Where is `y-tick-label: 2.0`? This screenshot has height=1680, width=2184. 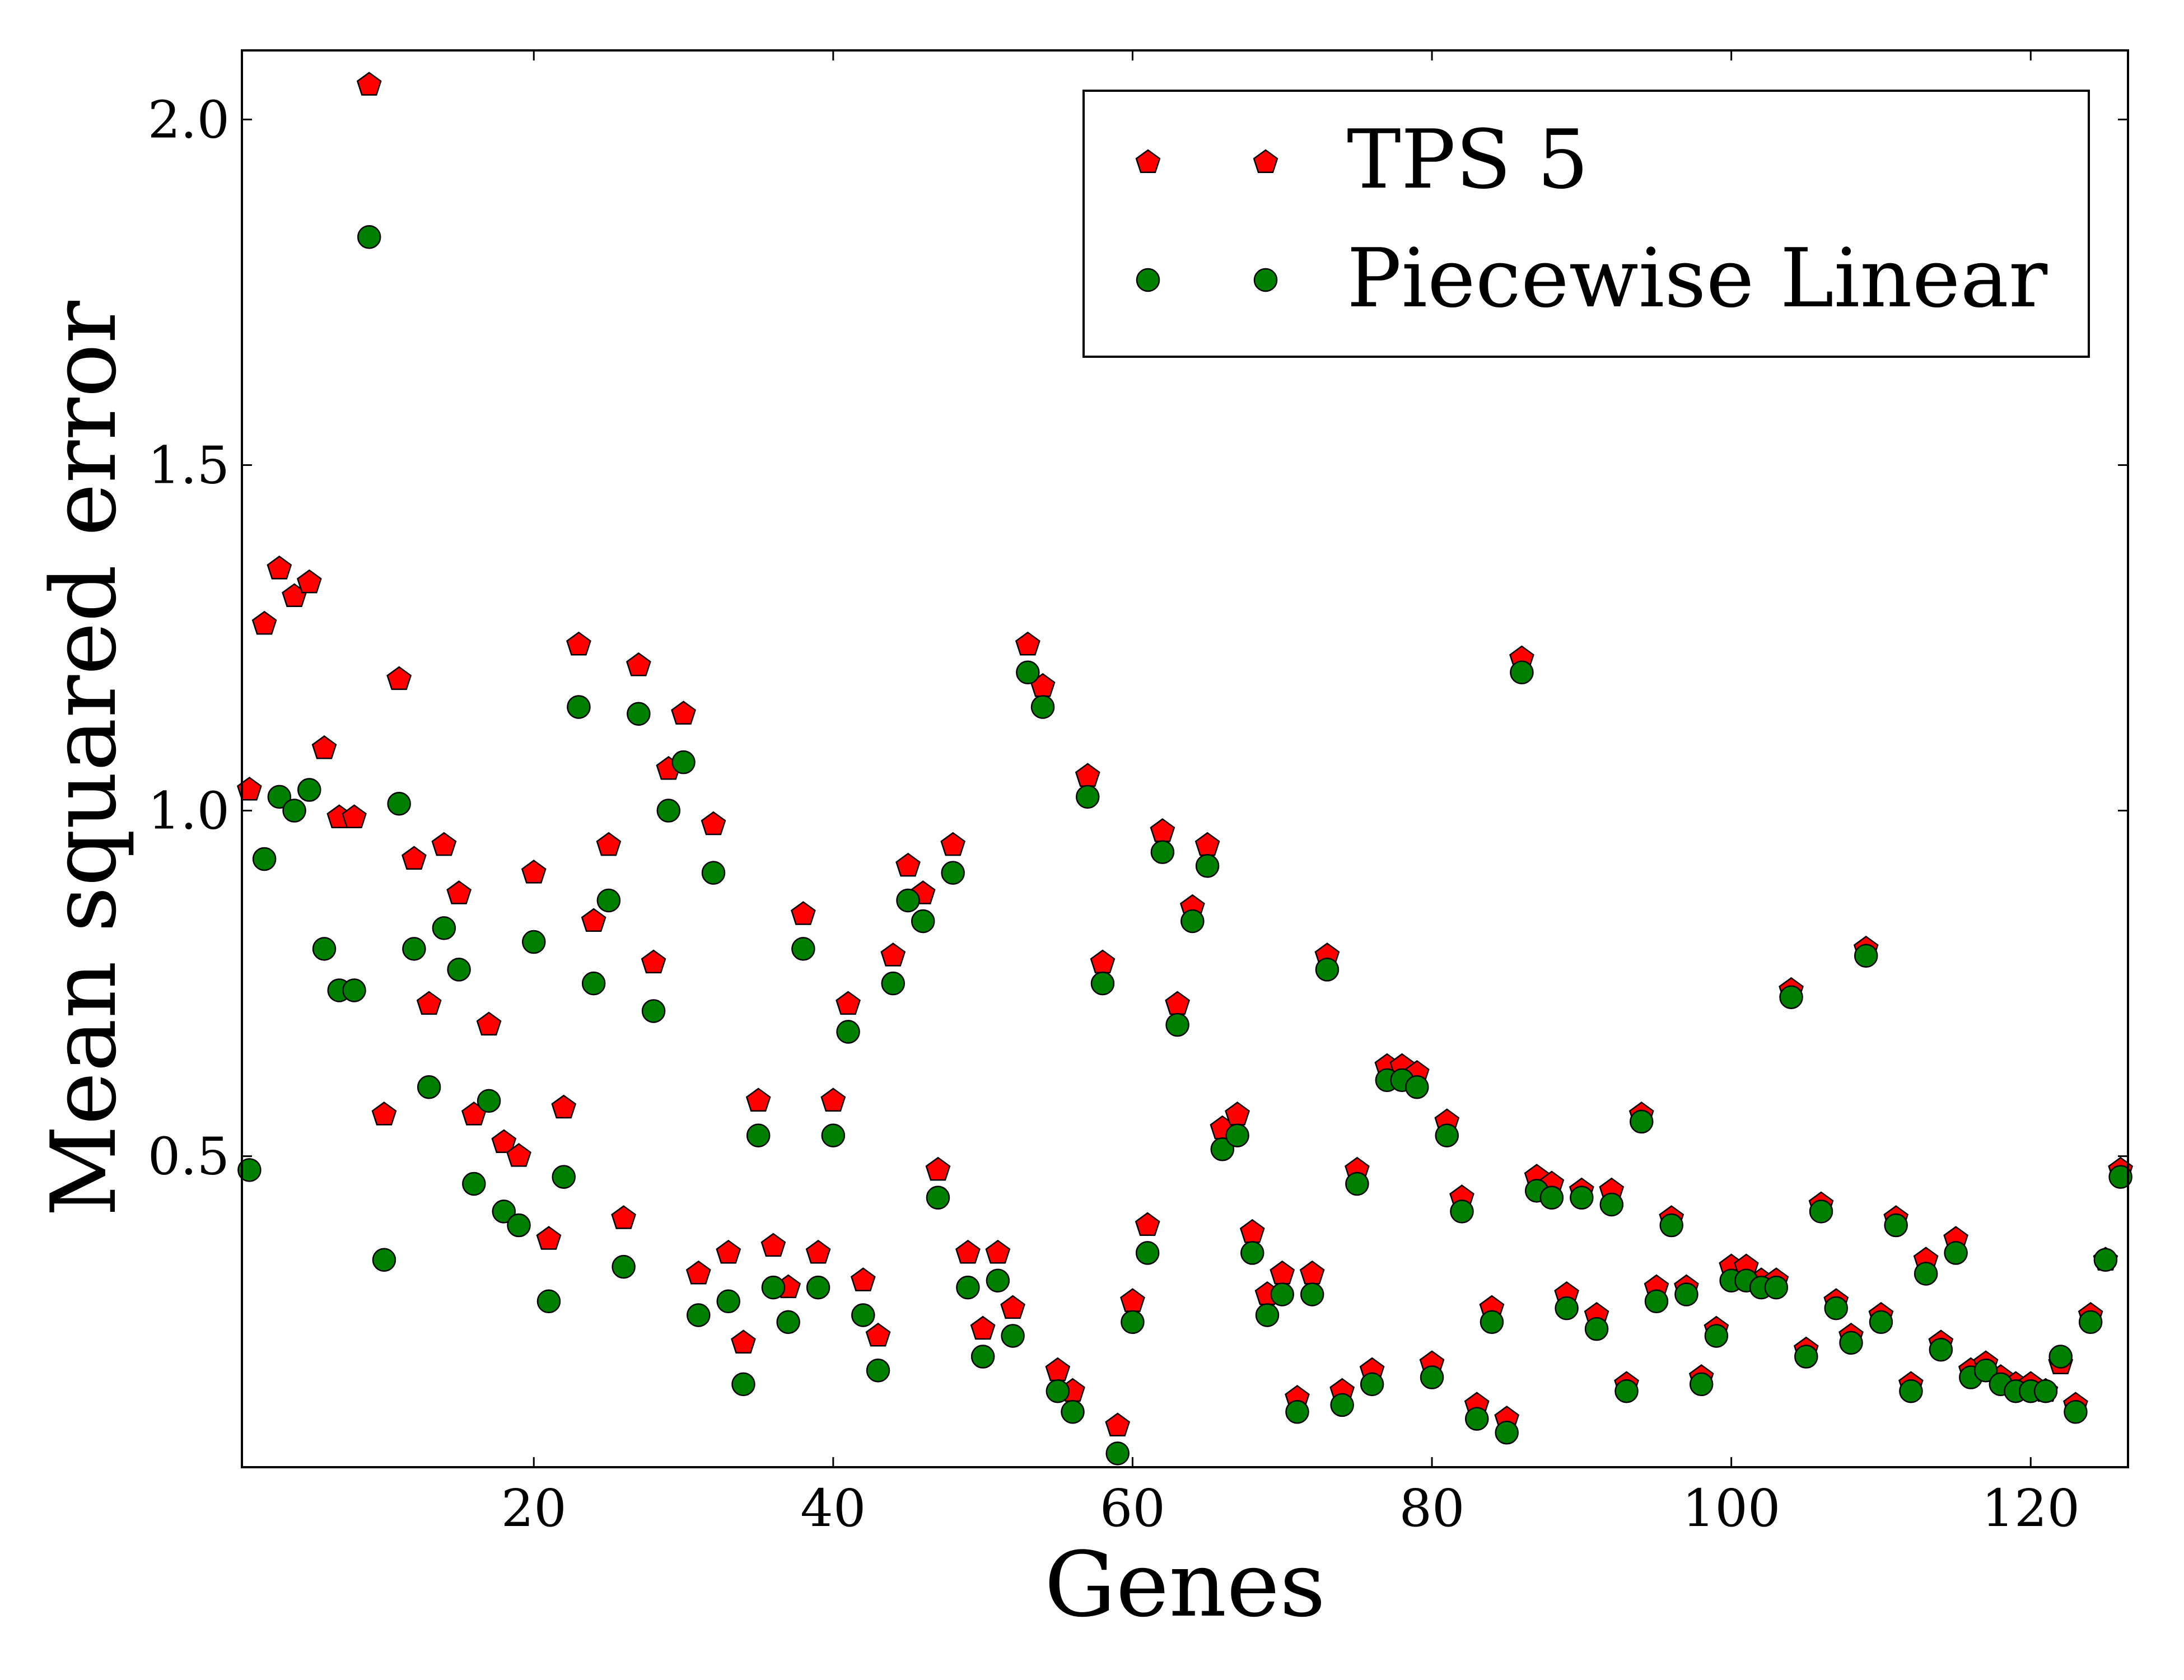 y-tick-label: 2.0 is located at coordinates (189, 120).